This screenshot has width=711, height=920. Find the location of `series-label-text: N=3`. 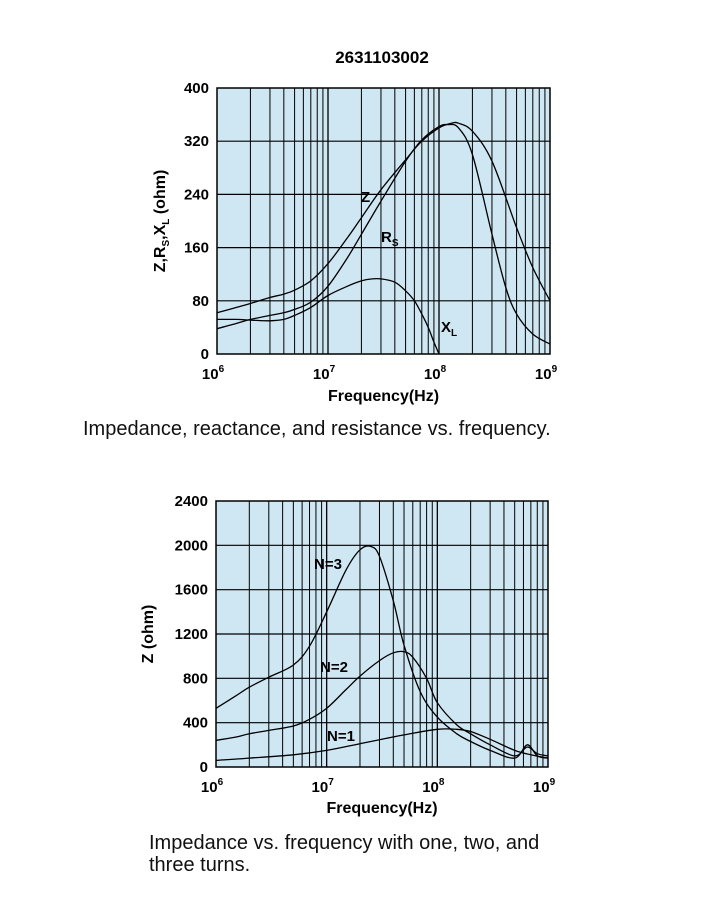

series-label-text: N=3 is located at coordinates (328, 564).